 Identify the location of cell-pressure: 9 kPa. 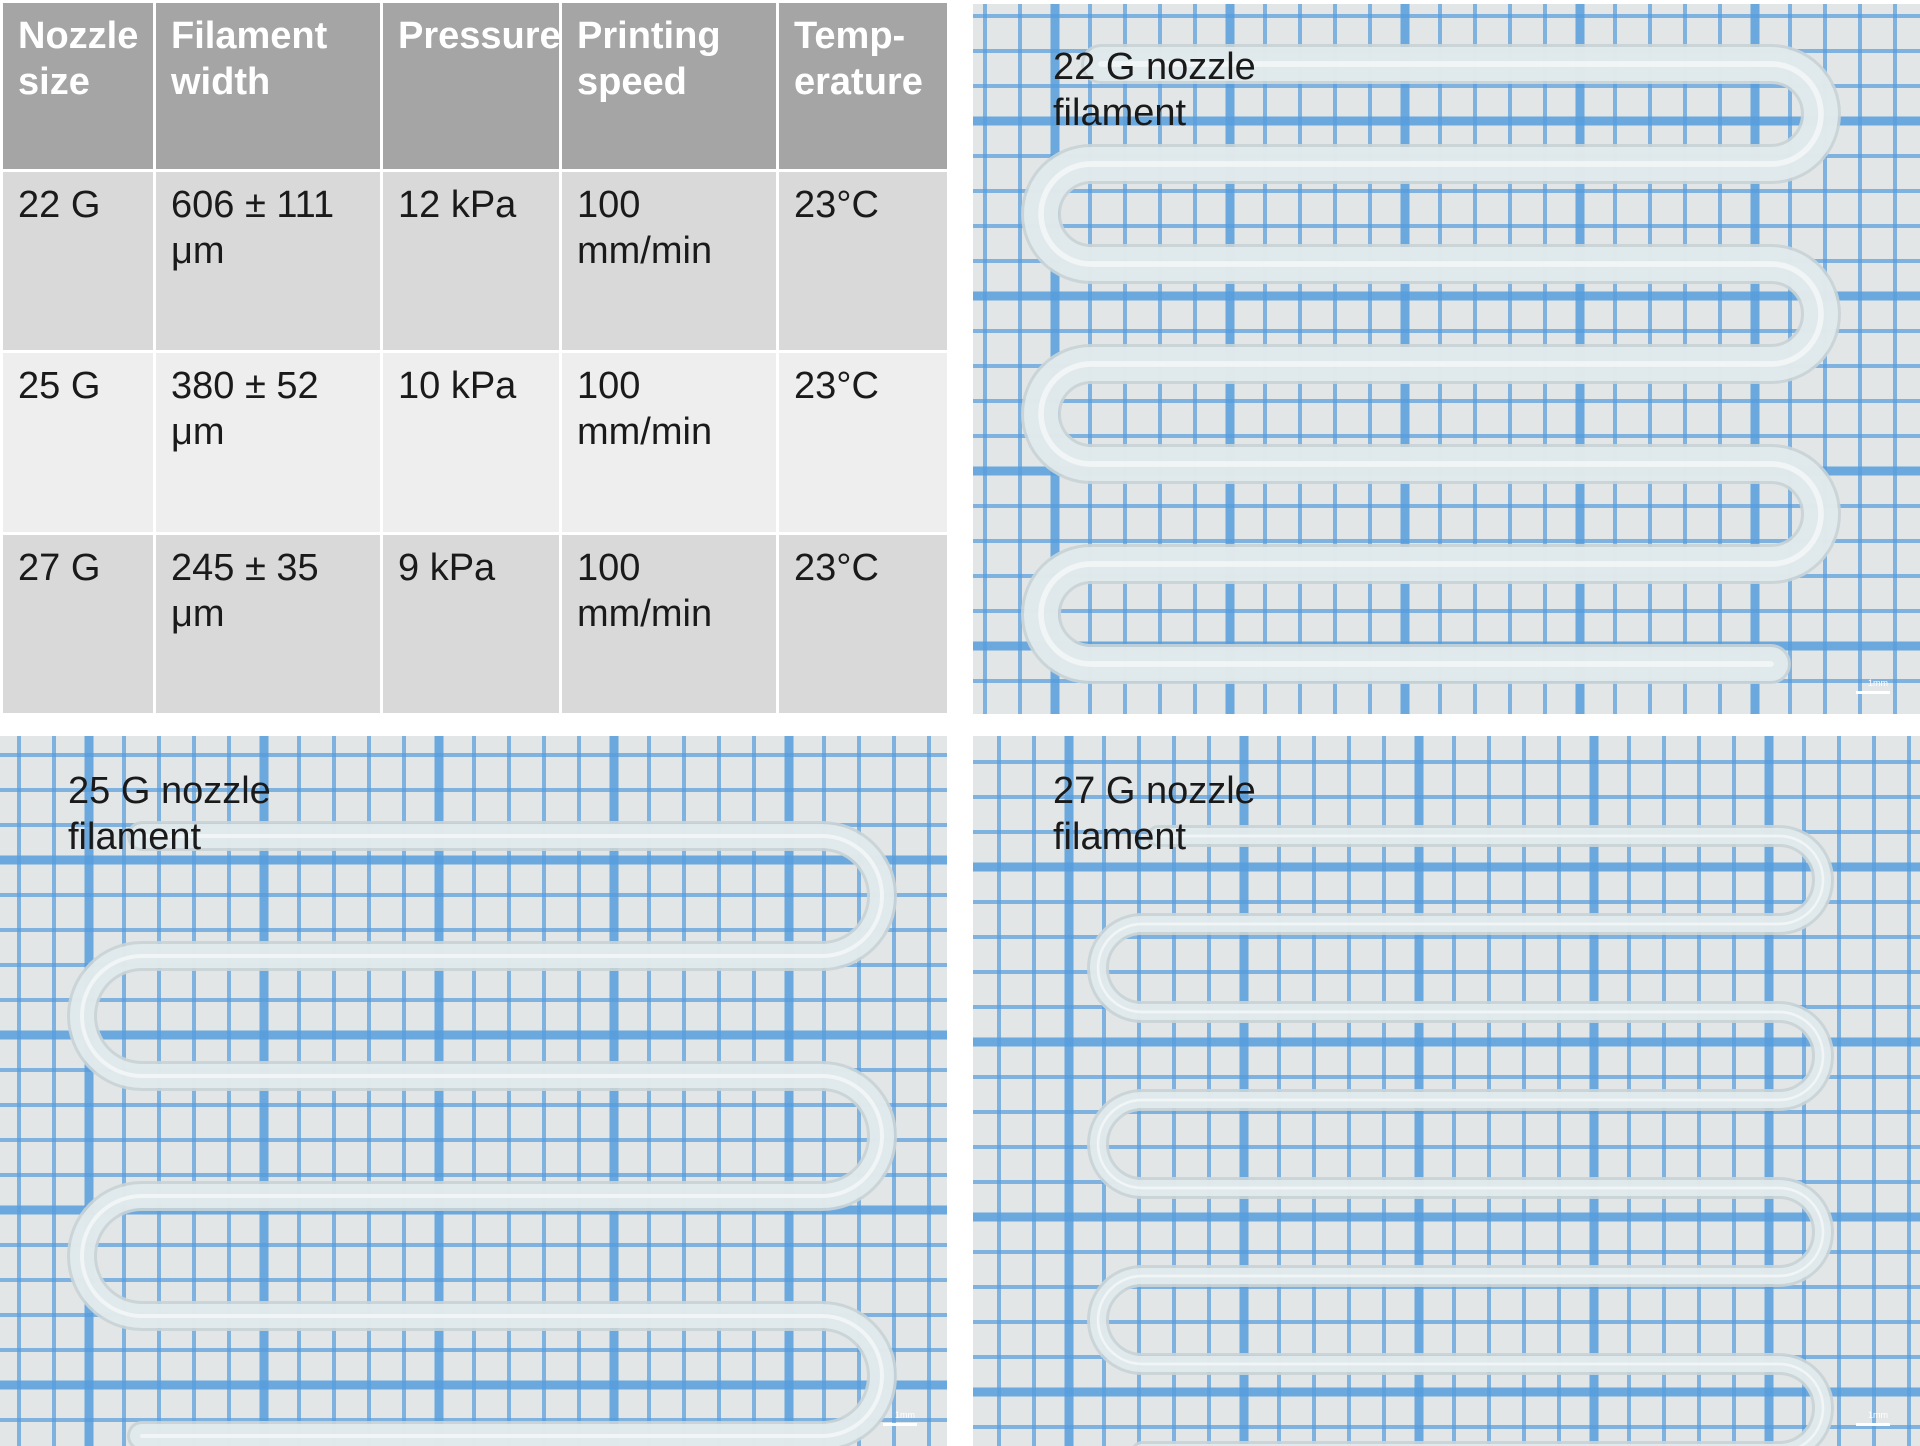
(471, 623).